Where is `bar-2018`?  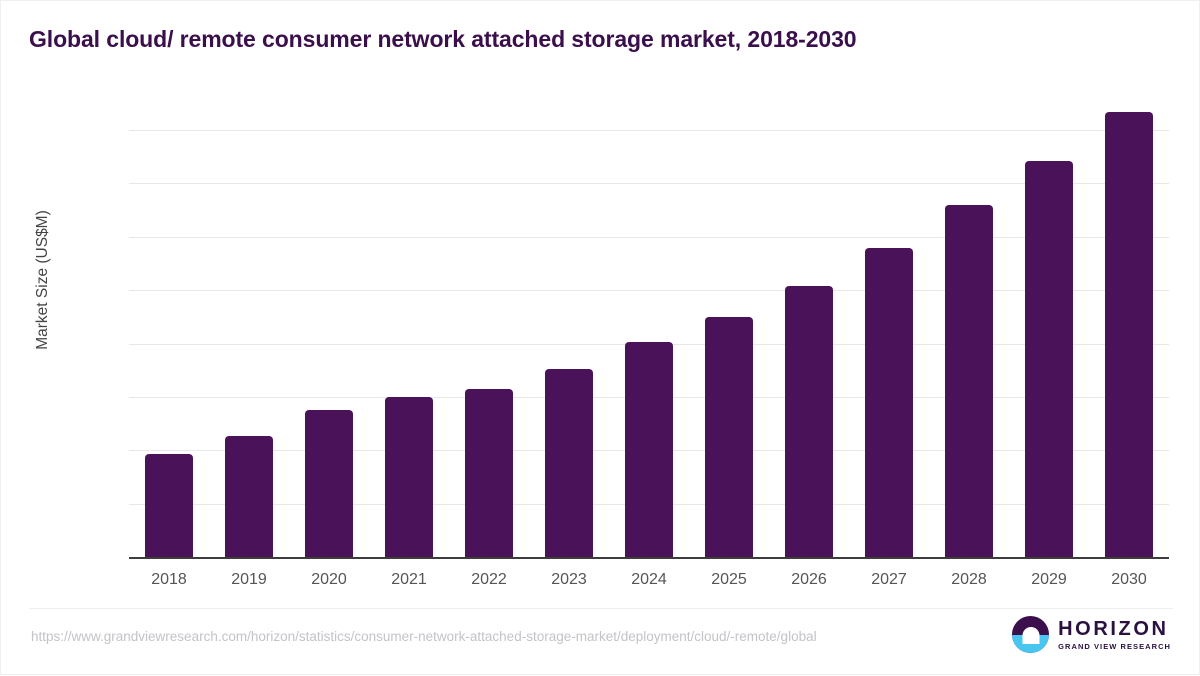 bar-2018 is located at coordinates (169, 505).